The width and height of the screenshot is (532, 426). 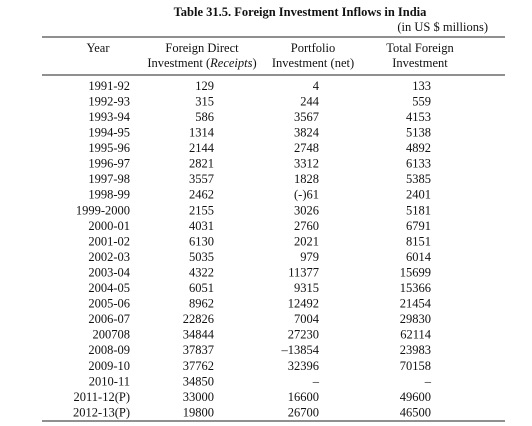 I want to click on year-cell: 2011-12(P), so click(x=102, y=397).